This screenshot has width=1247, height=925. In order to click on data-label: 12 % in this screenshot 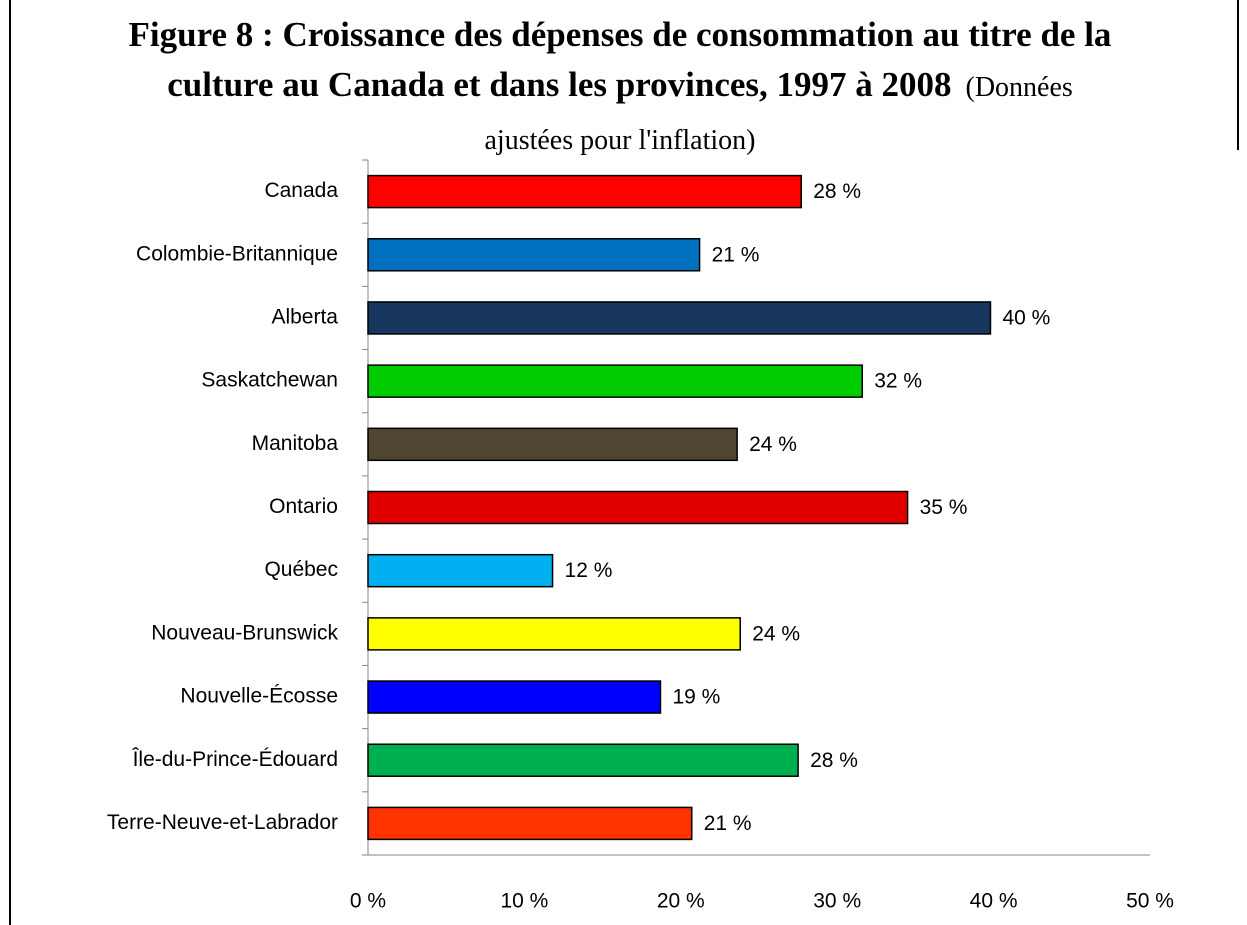, I will do `click(589, 570)`.